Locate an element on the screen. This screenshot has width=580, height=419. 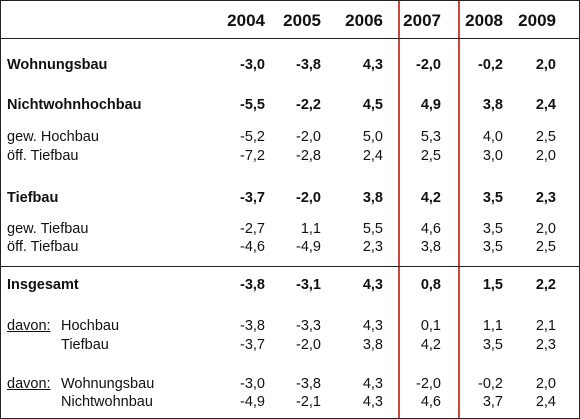
value-2008: 3,7 is located at coordinates (492, 402).